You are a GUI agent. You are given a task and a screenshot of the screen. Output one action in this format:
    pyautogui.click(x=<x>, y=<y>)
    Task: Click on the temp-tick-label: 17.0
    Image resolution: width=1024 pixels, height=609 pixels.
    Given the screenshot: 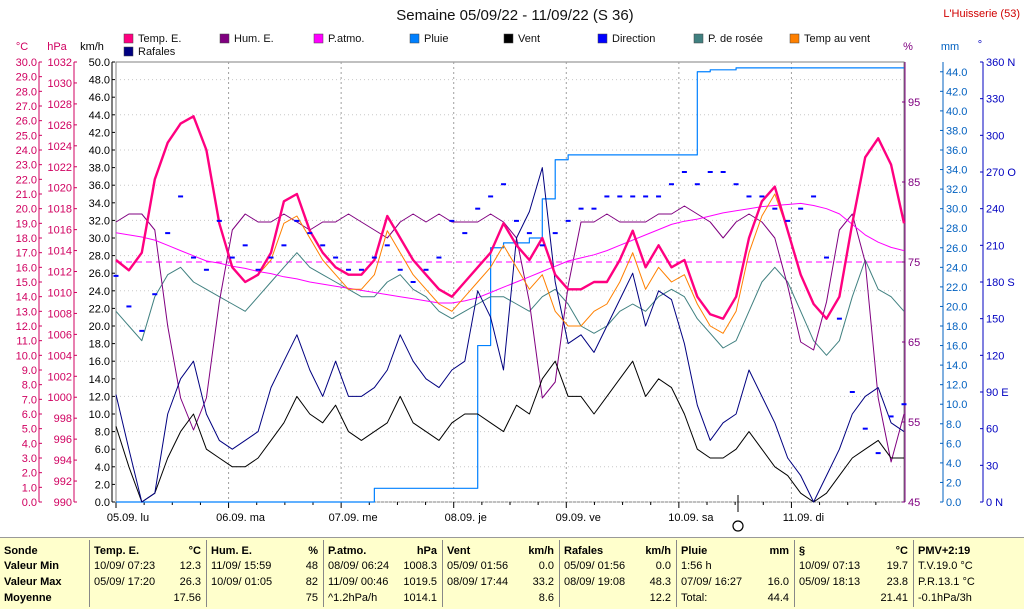 What is the action you would take?
    pyautogui.click(x=26, y=254)
    